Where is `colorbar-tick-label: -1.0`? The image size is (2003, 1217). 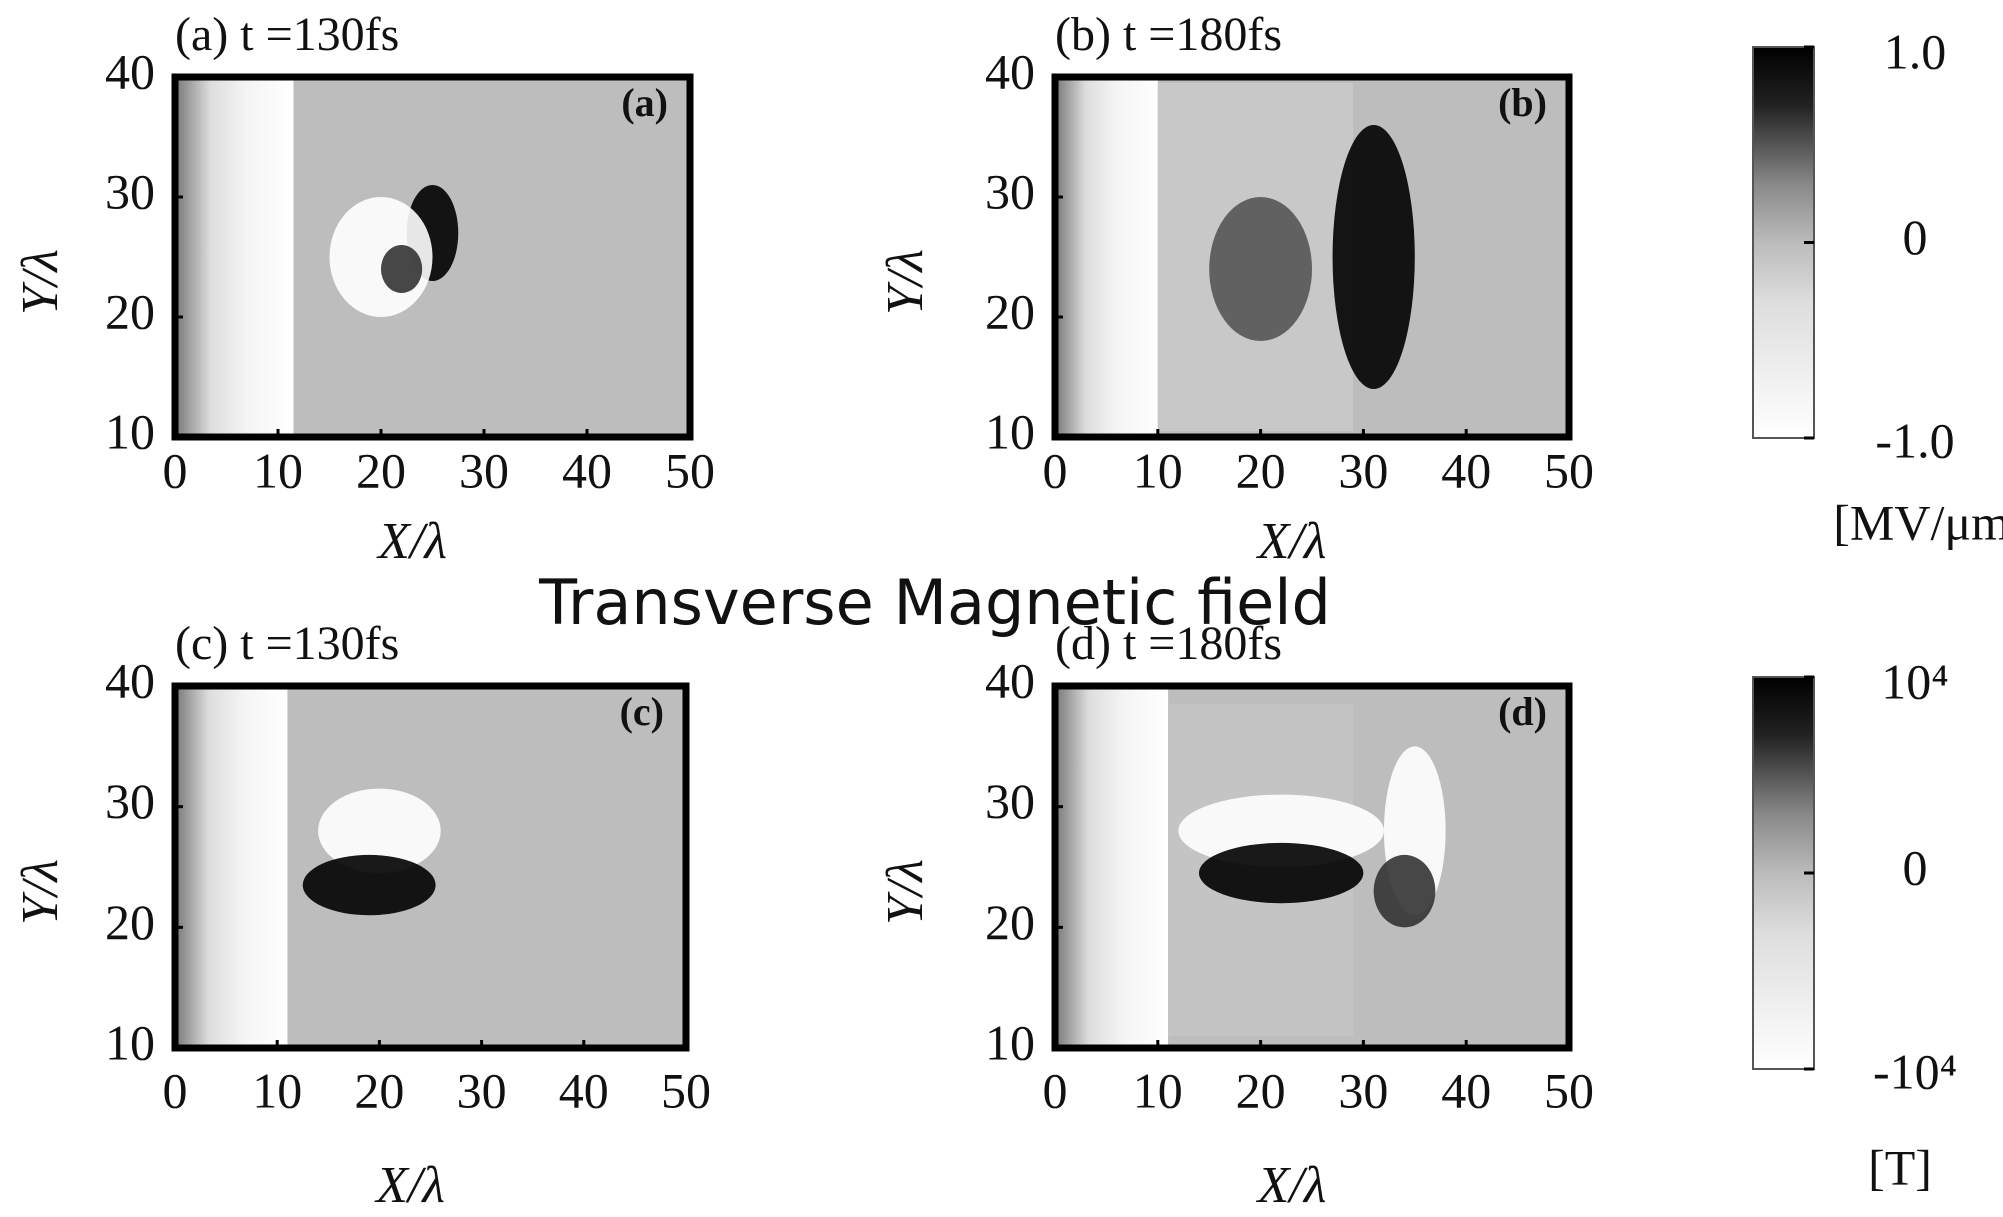
colorbar-tick-label: -1.0 is located at coordinates (1914, 440).